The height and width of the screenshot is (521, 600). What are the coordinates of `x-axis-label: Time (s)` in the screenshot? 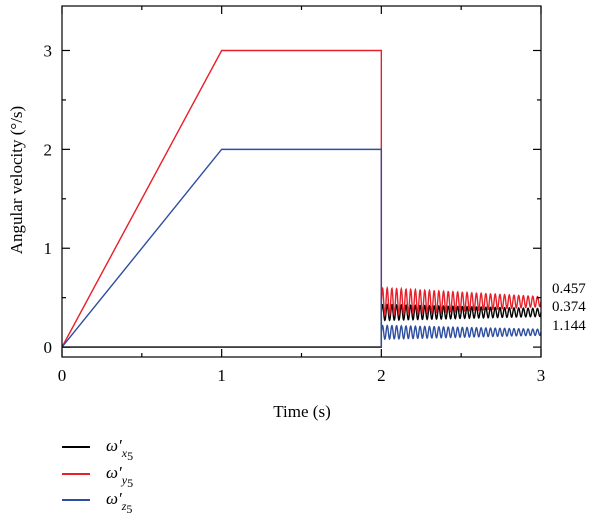 It's located at (301, 411).